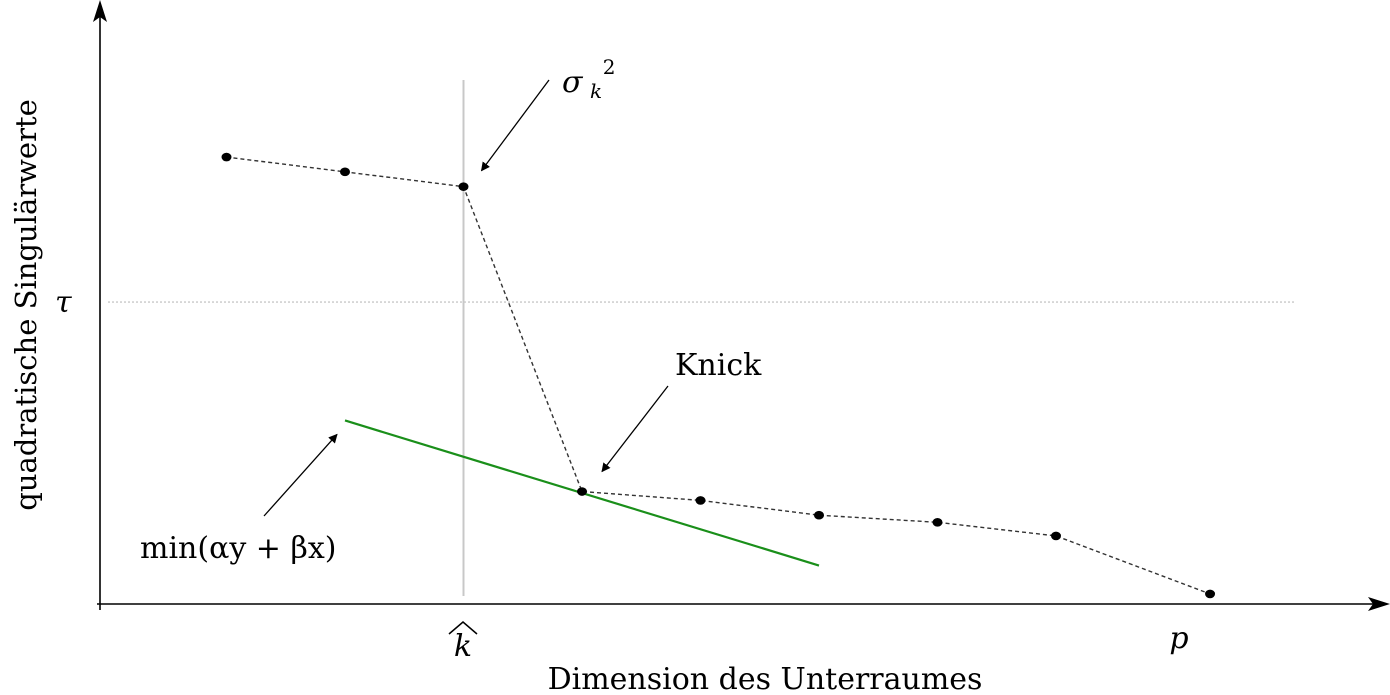  What do you see at coordinates (516, 125) in the screenshot?
I see `sigma-arrow` at bounding box center [516, 125].